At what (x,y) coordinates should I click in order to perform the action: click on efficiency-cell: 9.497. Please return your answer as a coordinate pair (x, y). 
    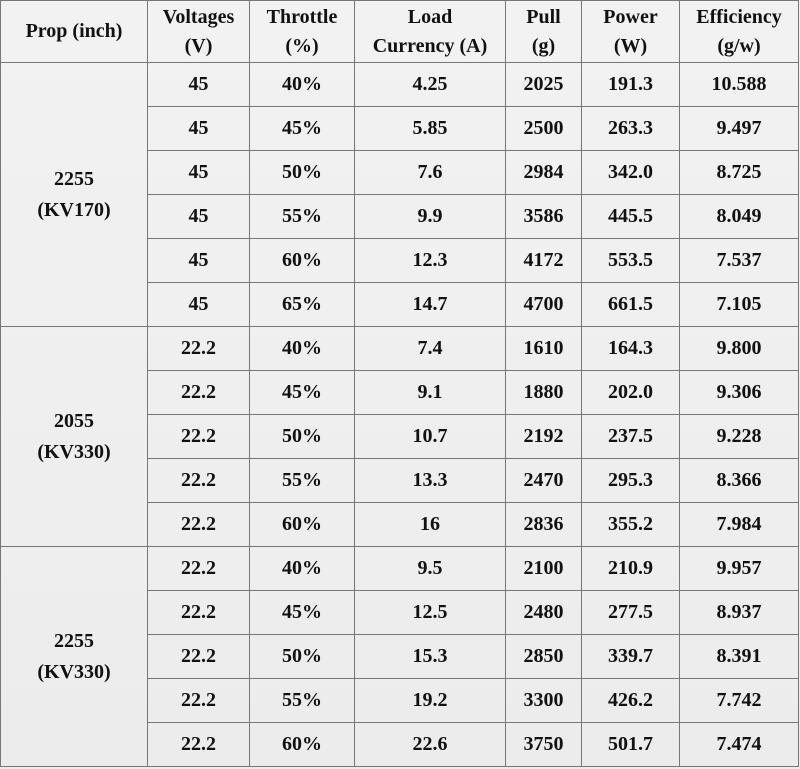
    Looking at the image, I should click on (739, 128).